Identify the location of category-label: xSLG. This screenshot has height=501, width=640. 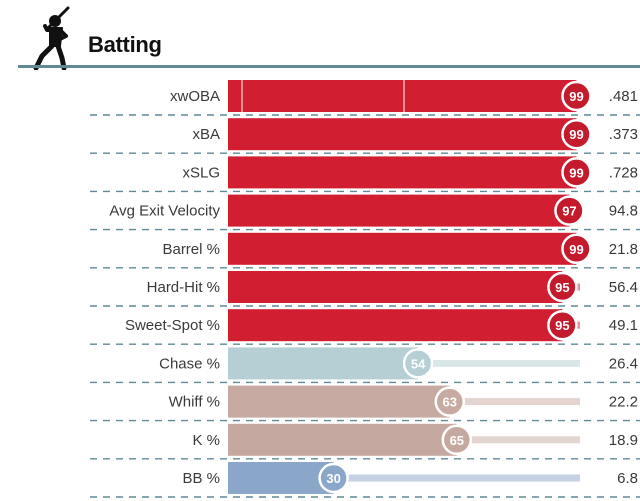
(201, 172).